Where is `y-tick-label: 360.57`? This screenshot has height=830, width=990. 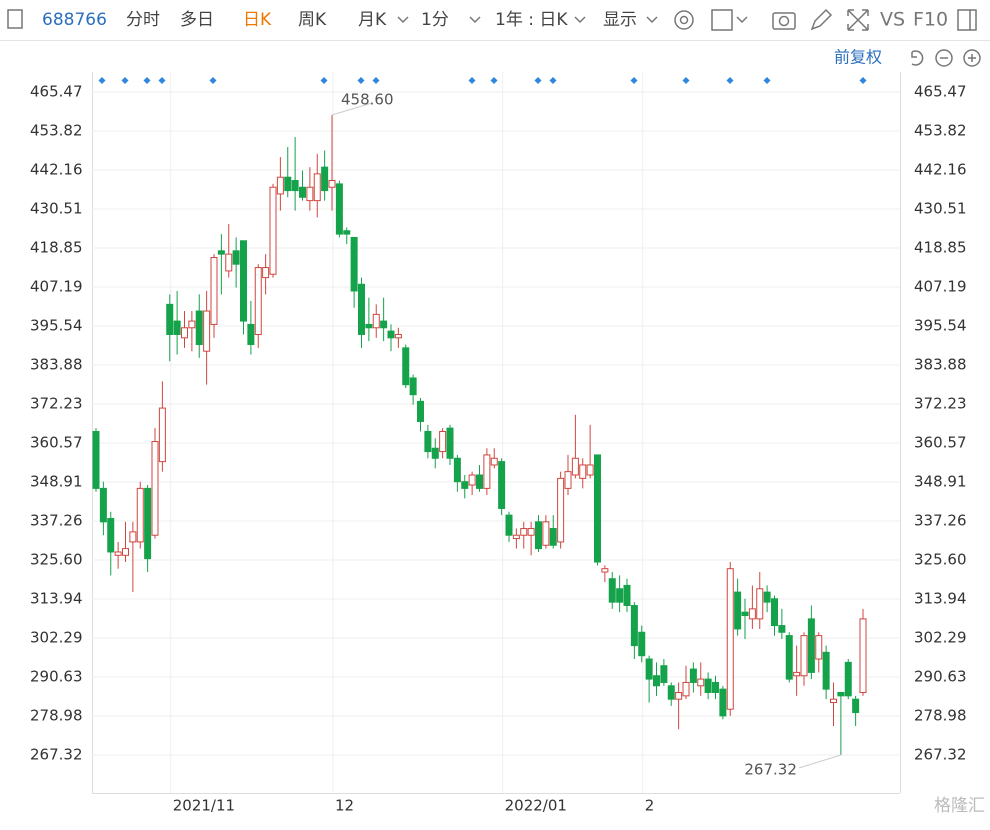
y-tick-label: 360.57 is located at coordinates (56, 442).